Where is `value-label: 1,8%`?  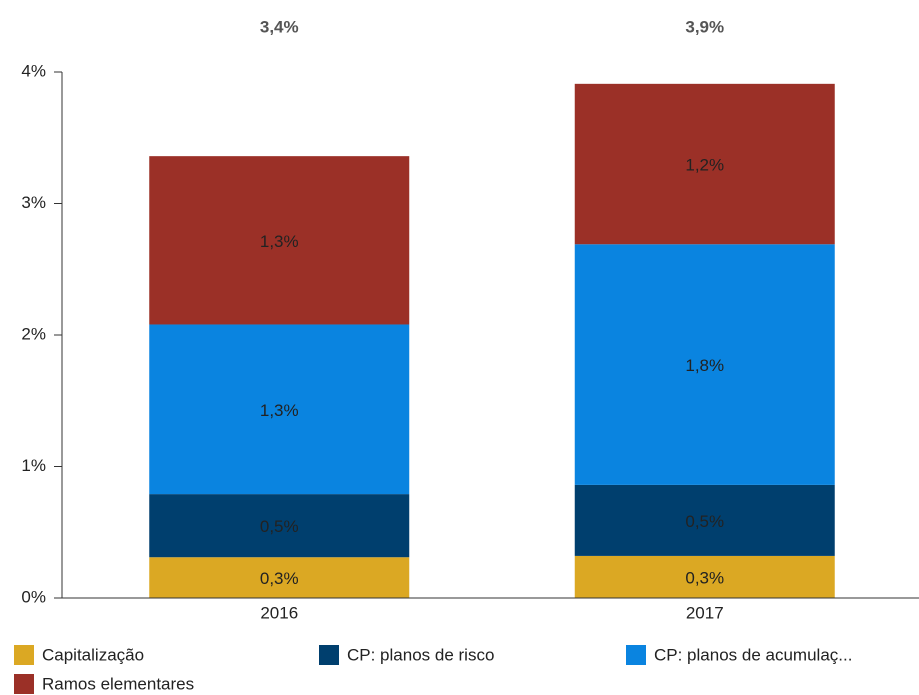 value-label: 1,8% is located at coordinates (704, 365).